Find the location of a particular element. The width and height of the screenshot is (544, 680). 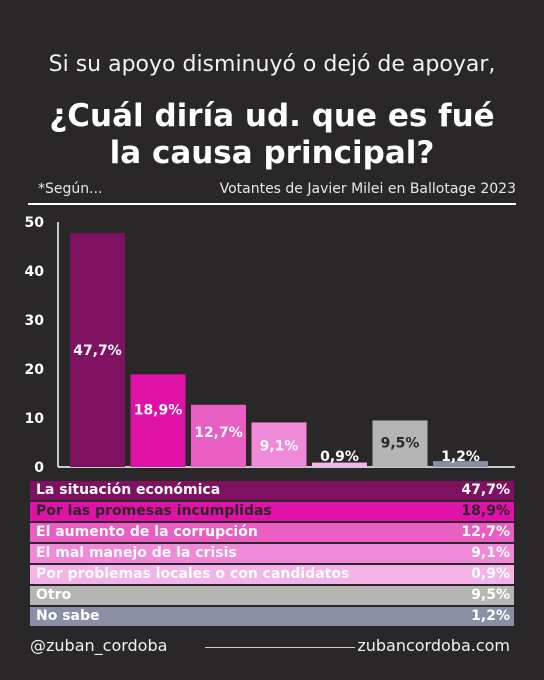

y-tick-label: 30 is located at coordinates (35, 321).